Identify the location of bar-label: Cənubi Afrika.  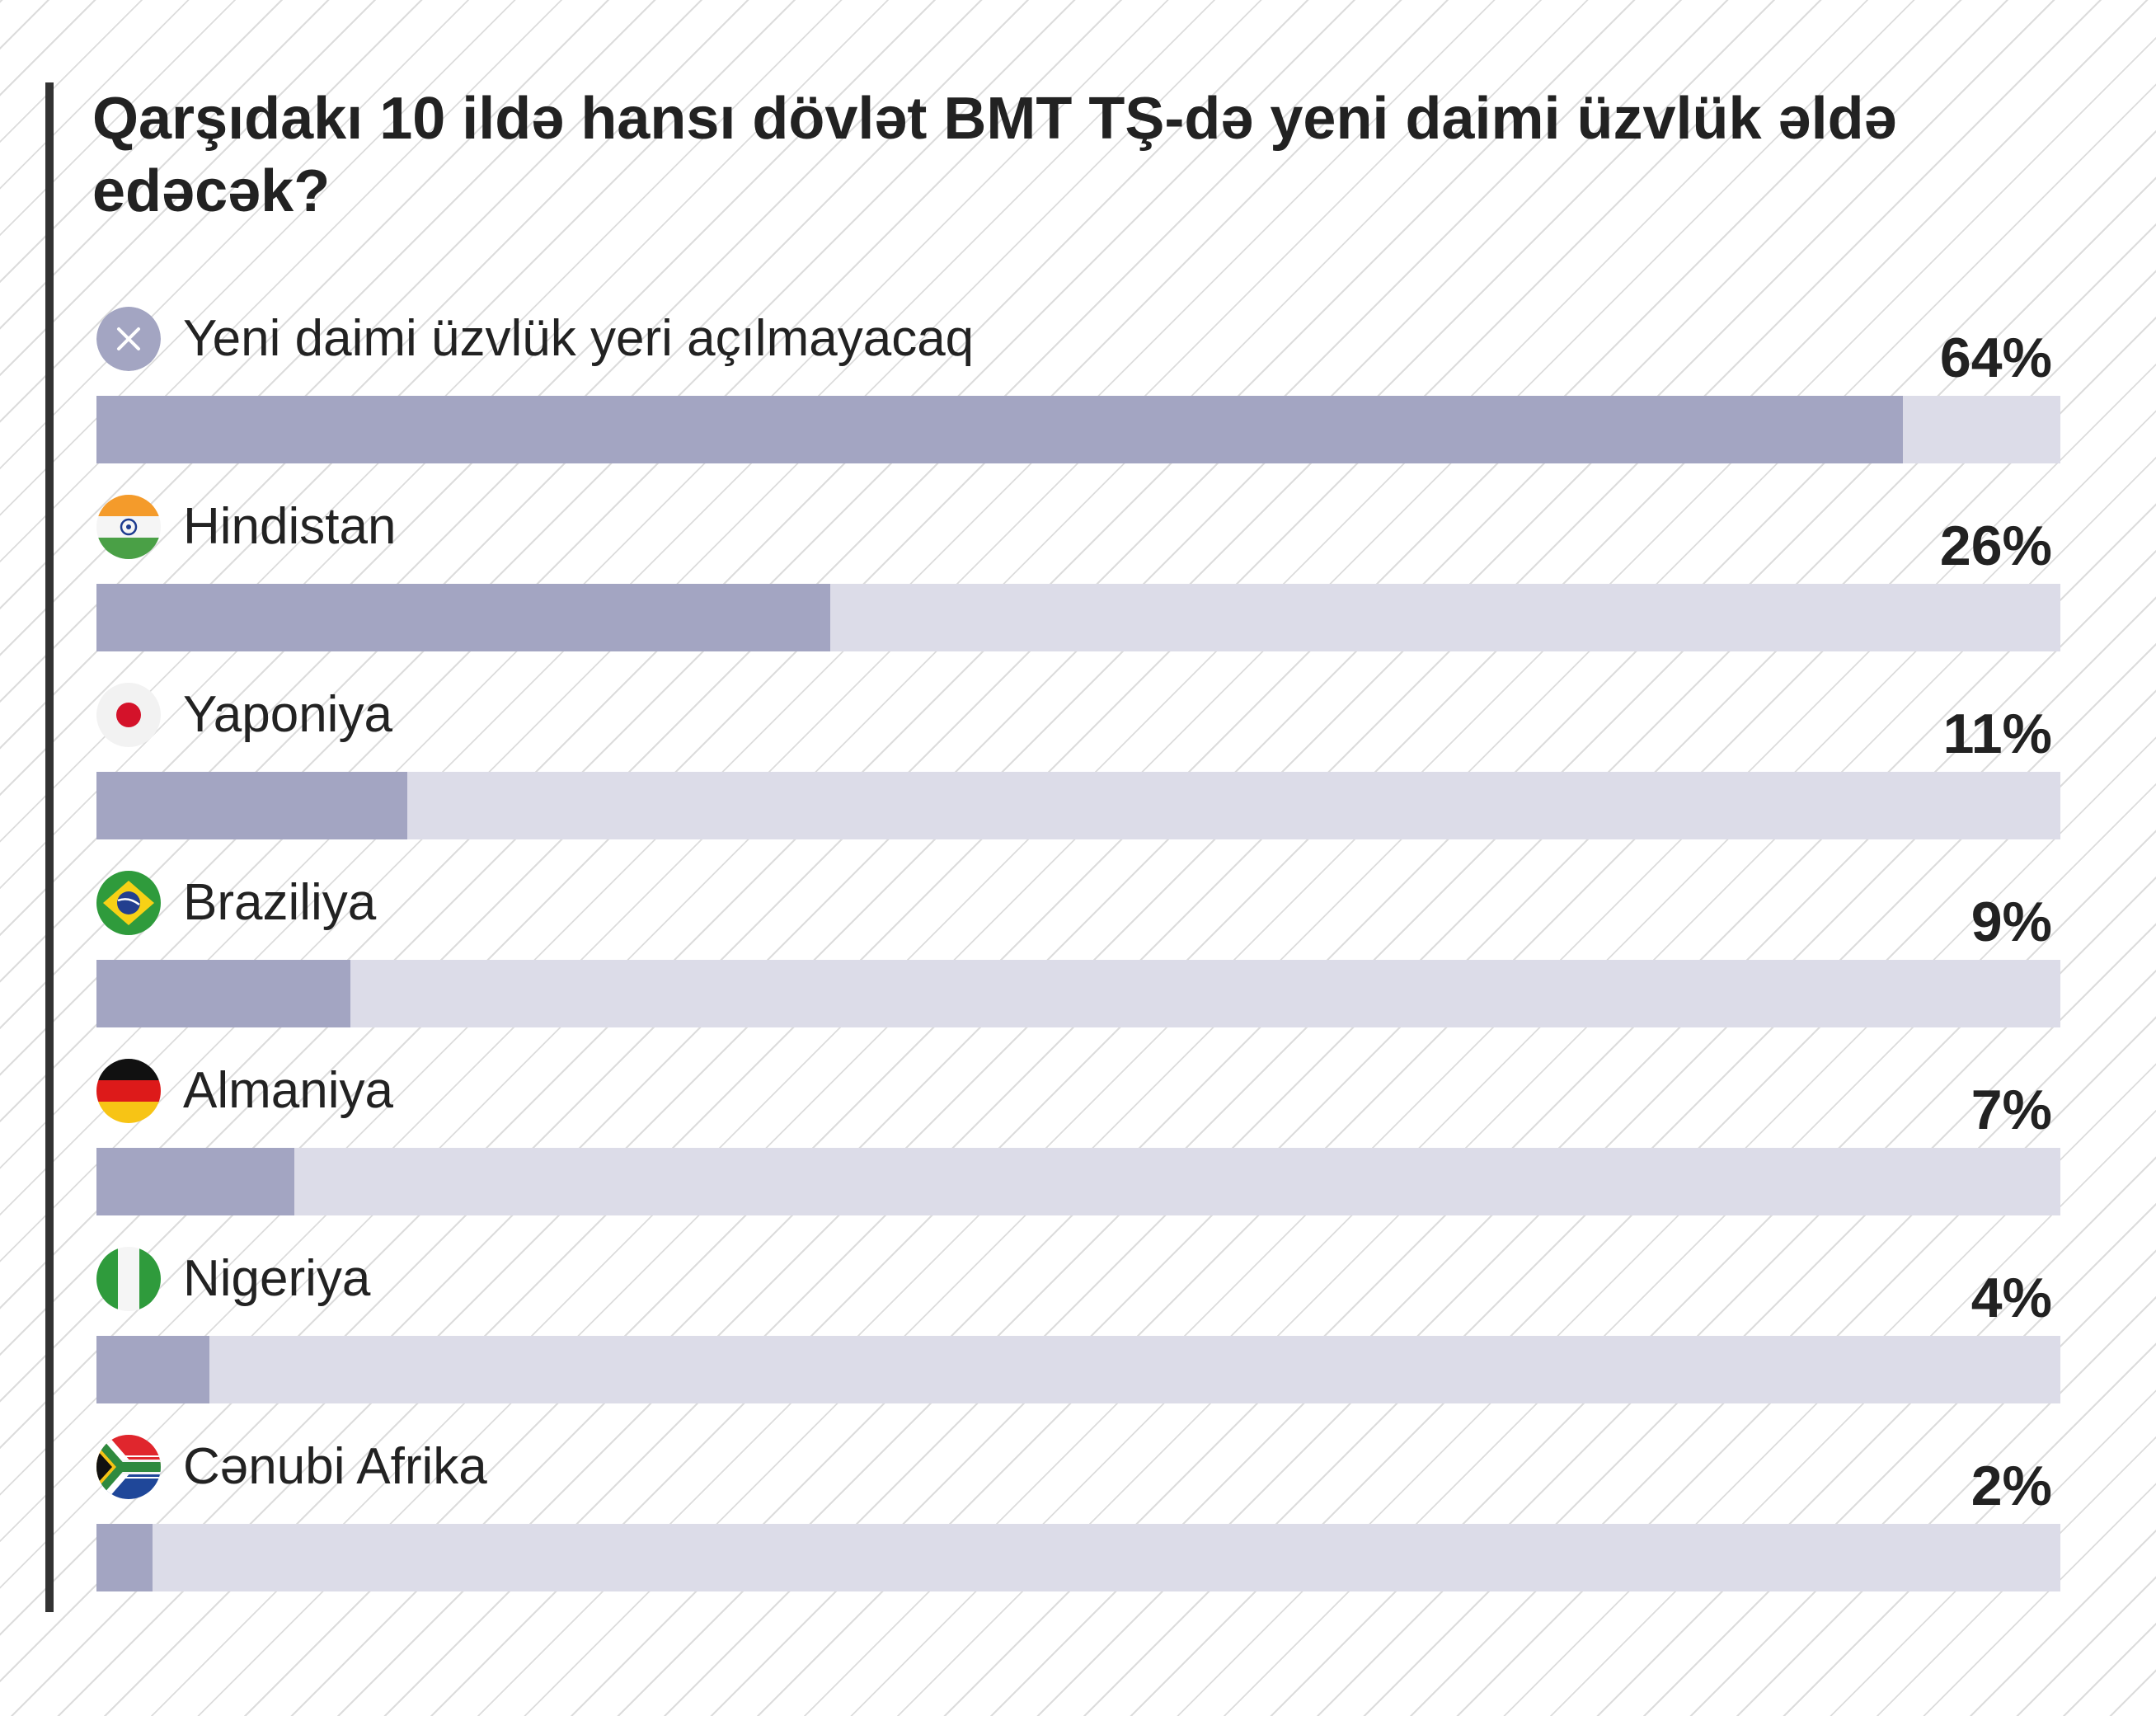
(335, 1466).